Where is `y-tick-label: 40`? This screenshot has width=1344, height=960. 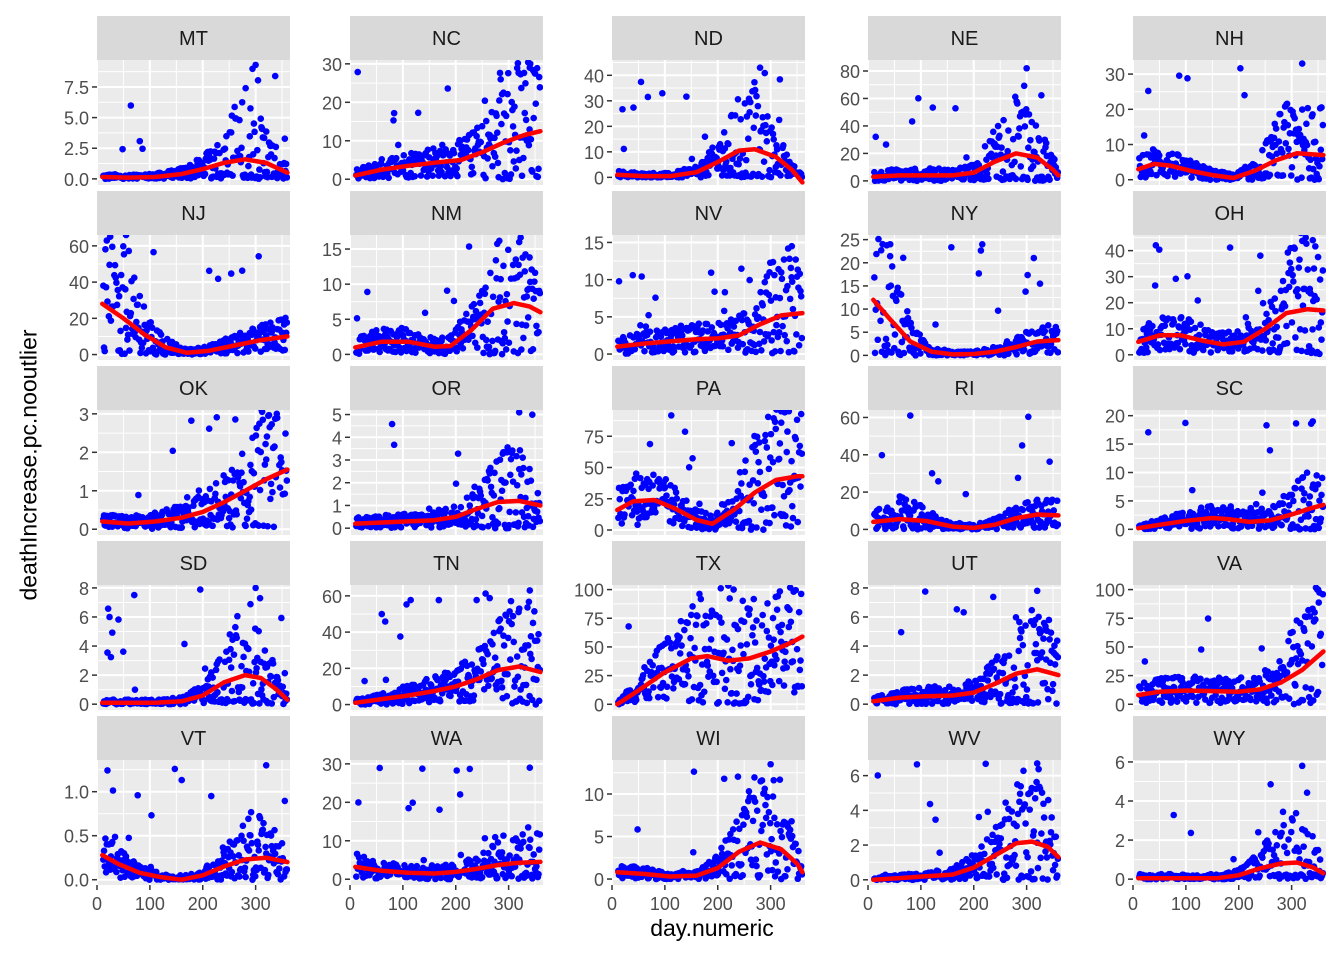 y-tick-label: 40 is located at coordinates (1115, 252).